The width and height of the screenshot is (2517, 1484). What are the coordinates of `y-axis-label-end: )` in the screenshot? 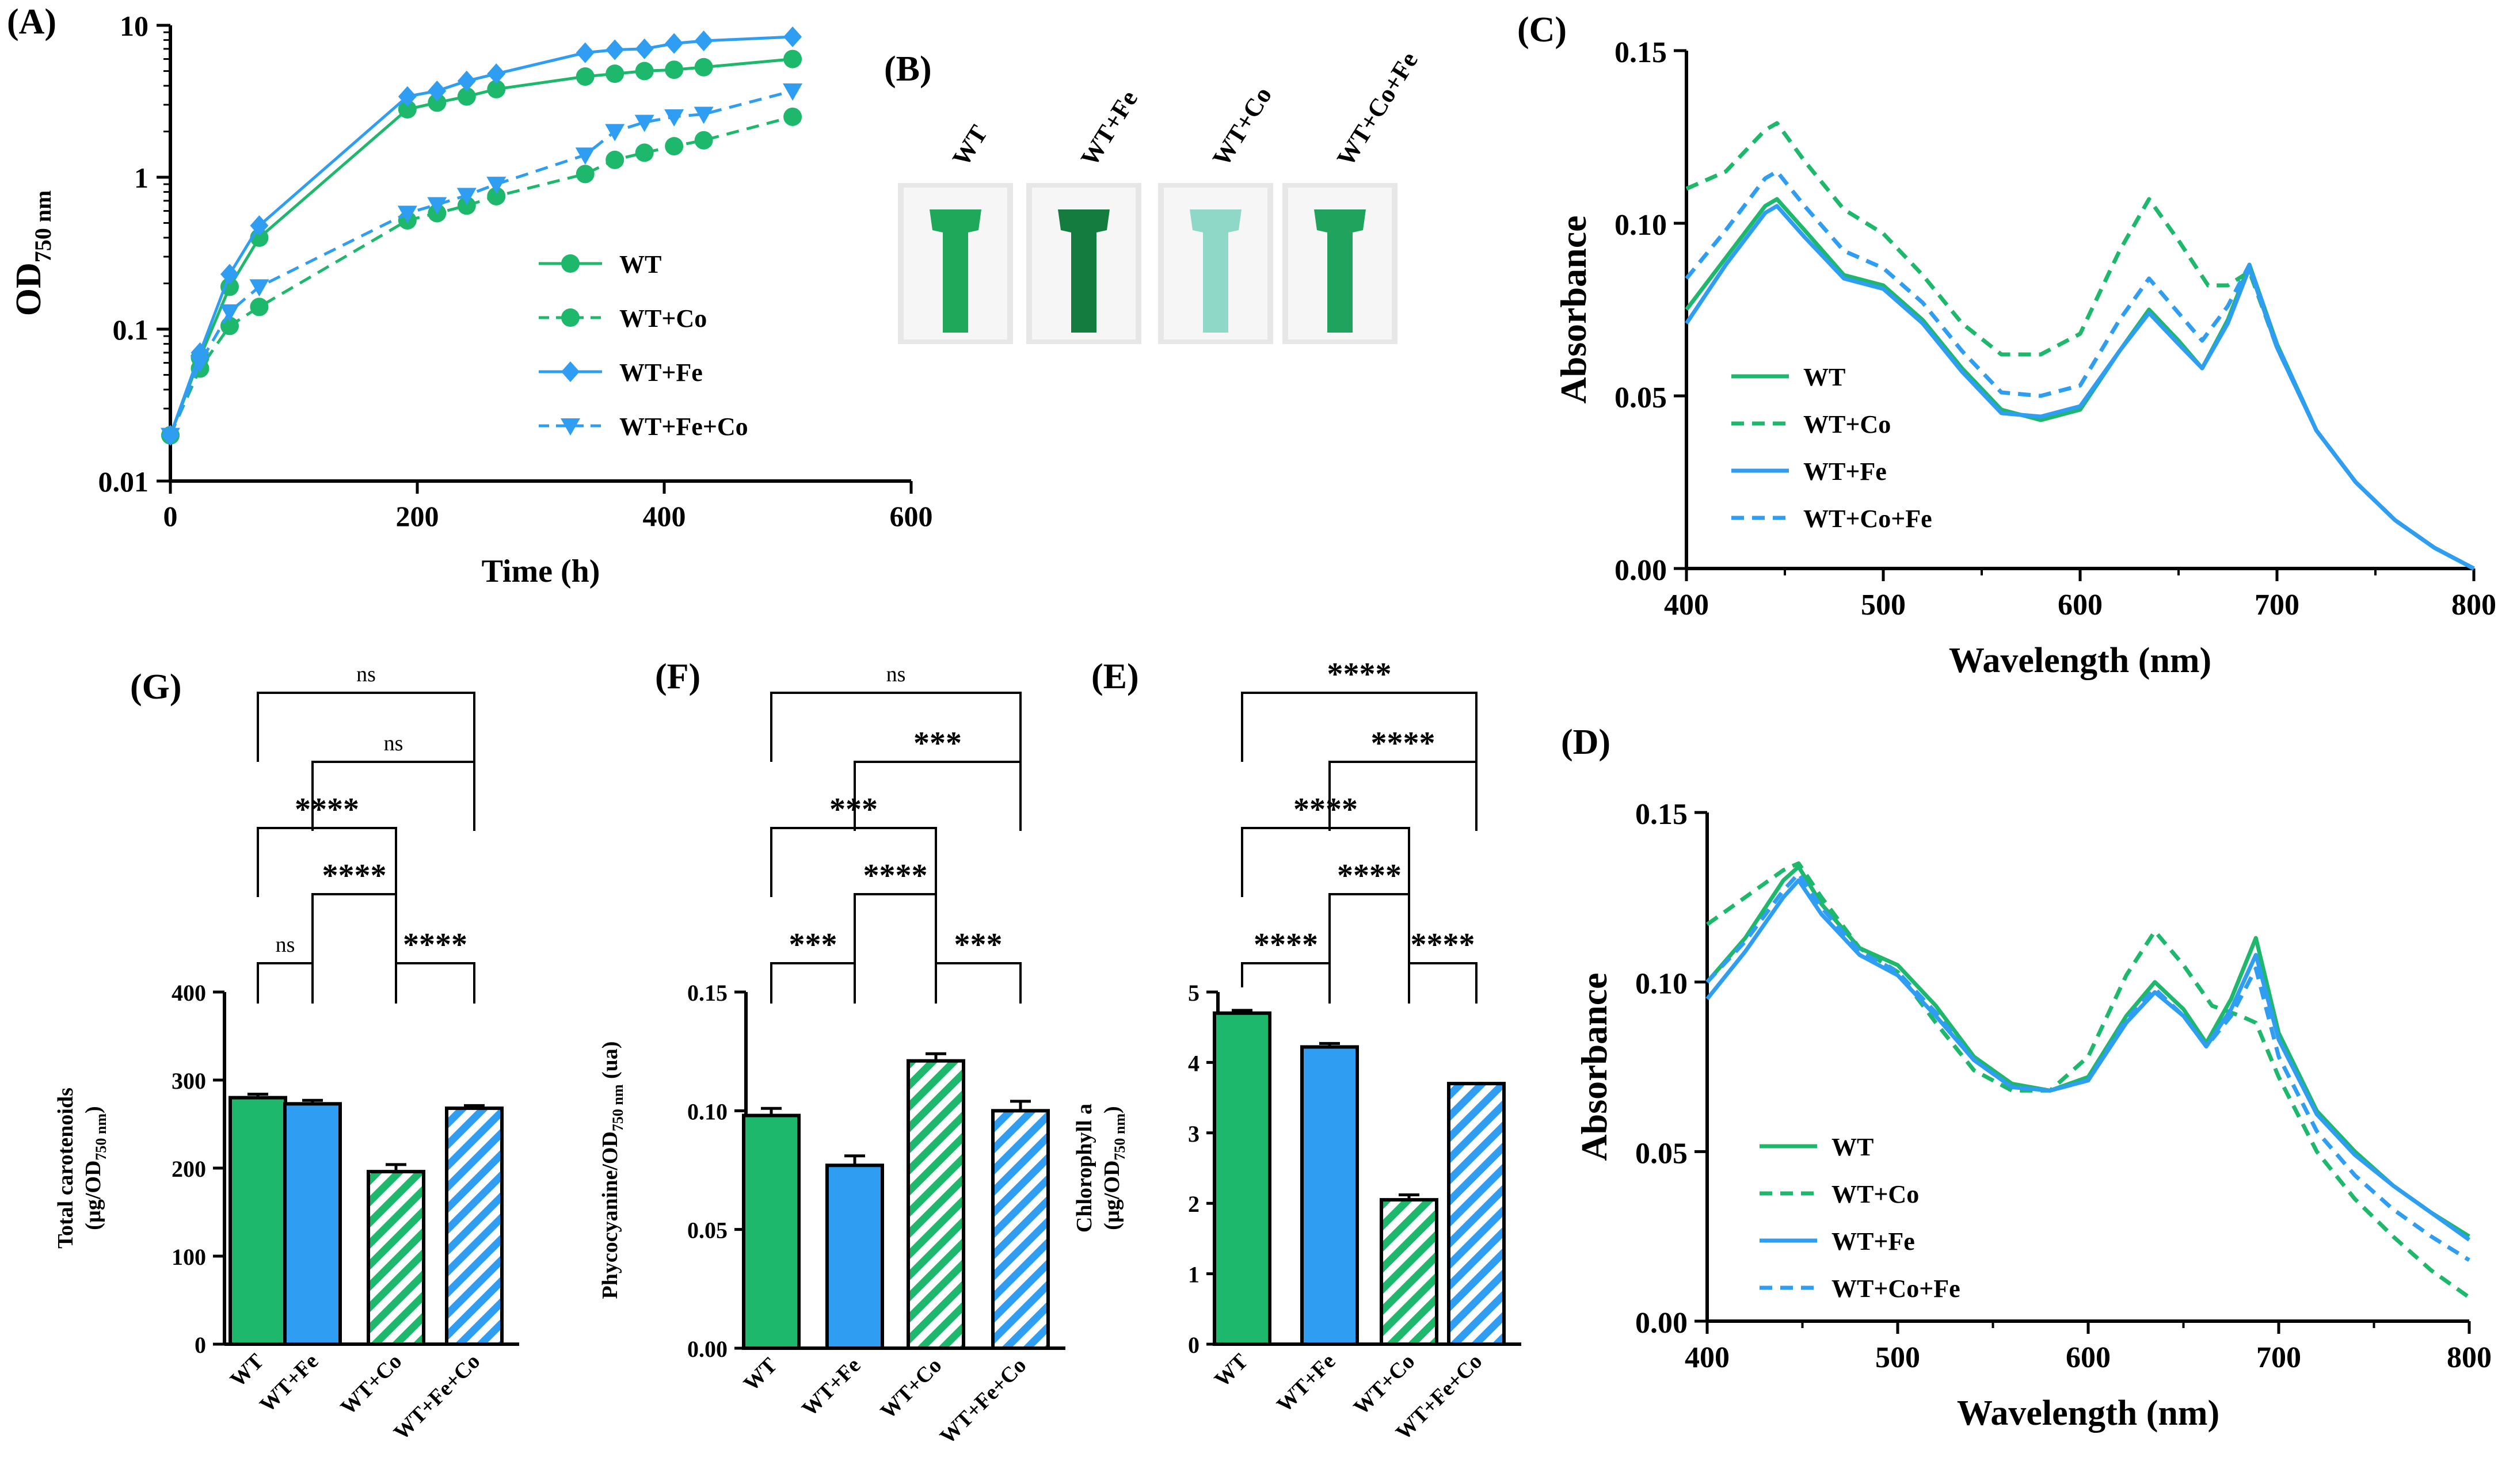 It's located at (1112, 1109).